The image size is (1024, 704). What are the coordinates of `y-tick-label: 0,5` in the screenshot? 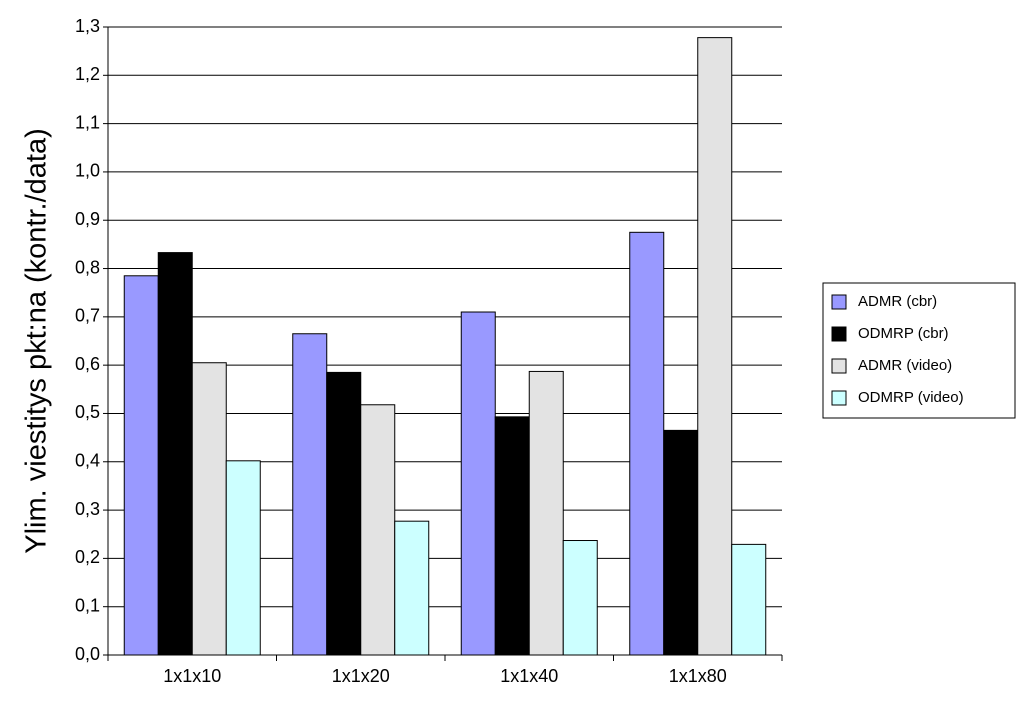 It's located at (87, 412).